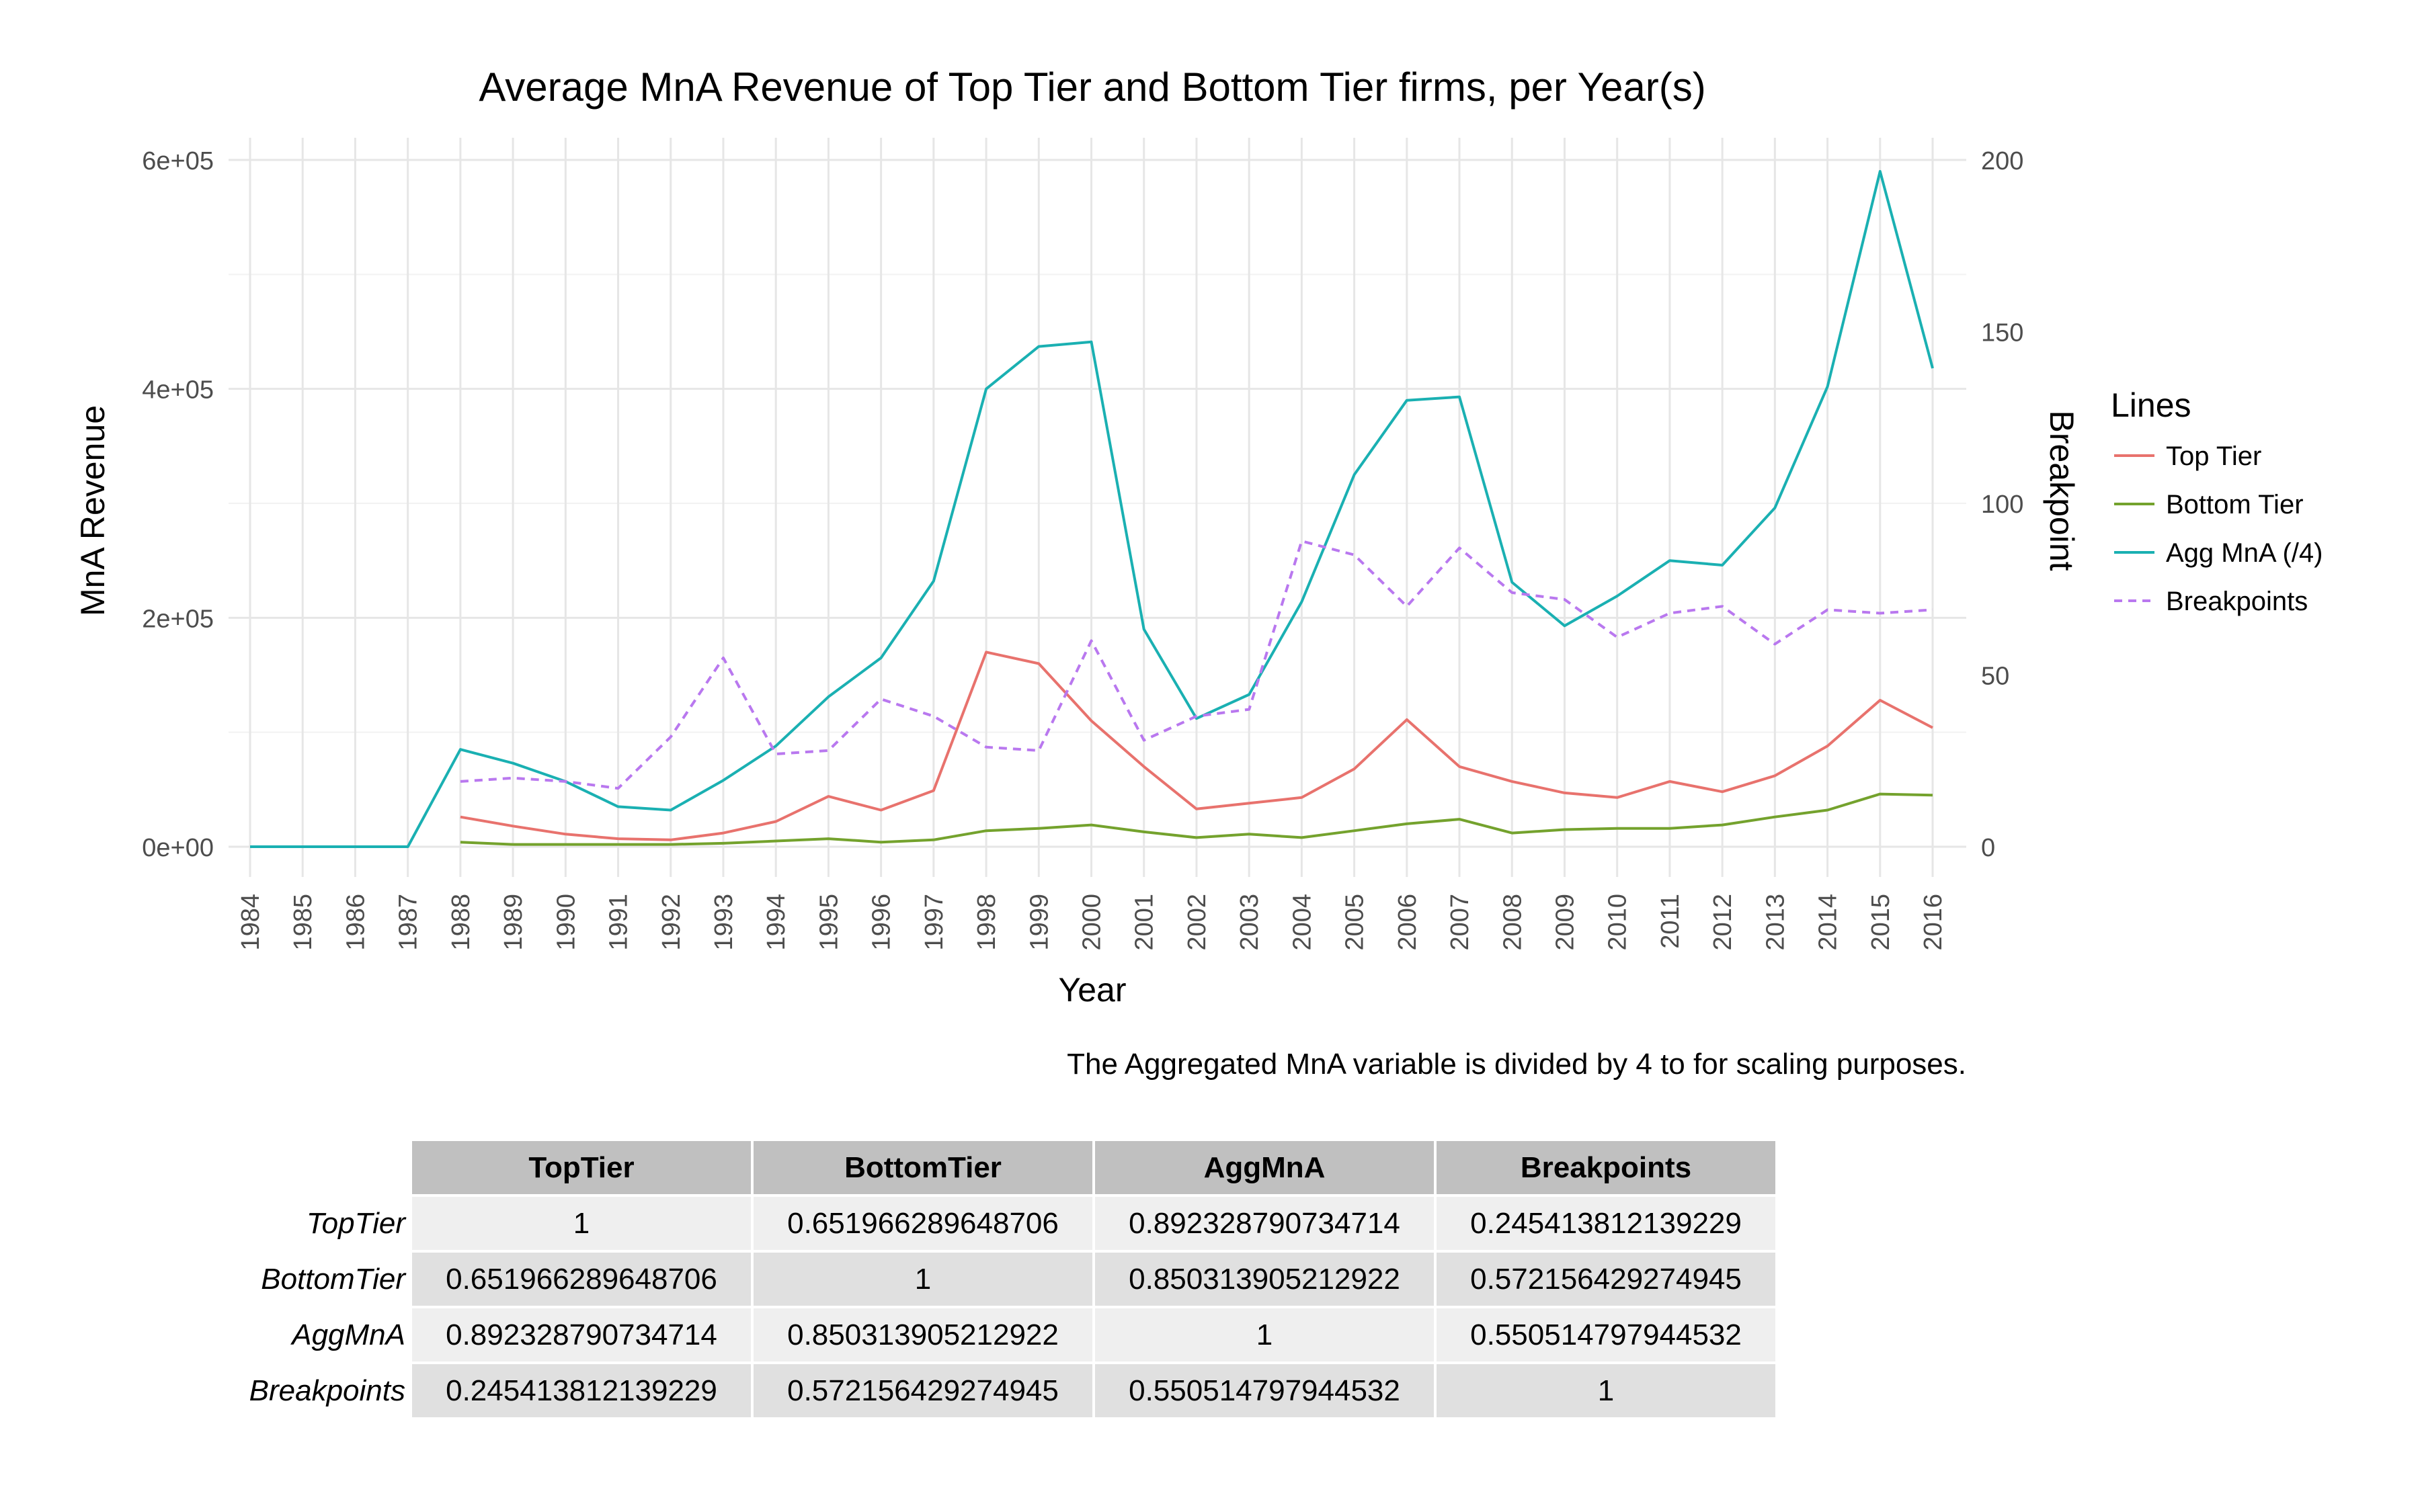 This screenshot has width=2420, height=1512. What do you see at coordinates (1933, 922) in the screenshot?
I see `x-tick-label: 2016` at bounding box center [1933, 922].